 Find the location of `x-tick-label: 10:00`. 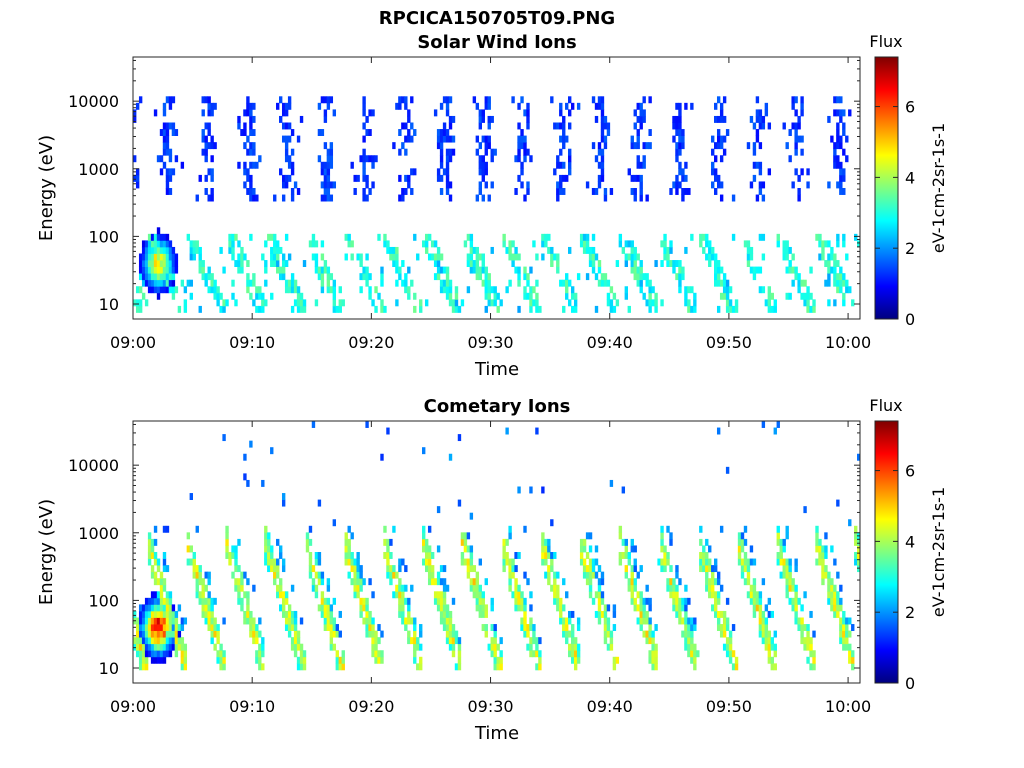

x-tick-label: 10:00 is located at coordinates (848, 342).